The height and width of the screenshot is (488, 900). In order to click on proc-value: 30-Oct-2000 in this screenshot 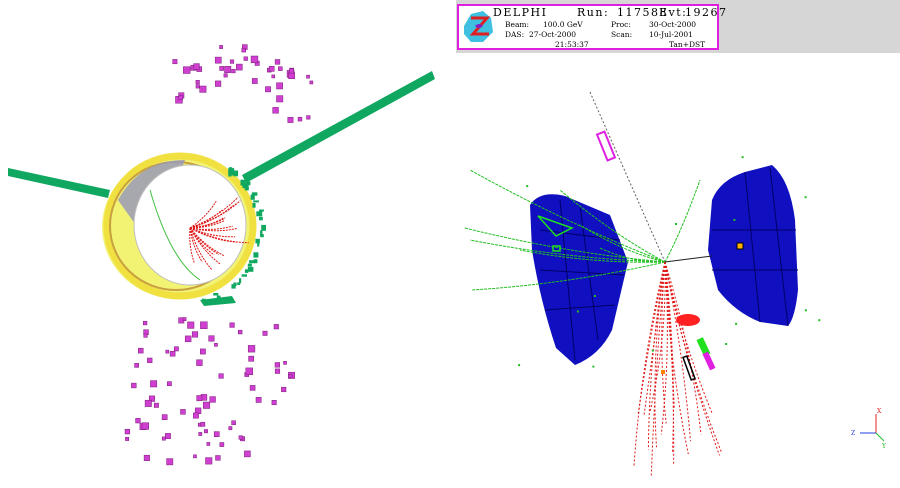, I will do `click(673, 24)`.